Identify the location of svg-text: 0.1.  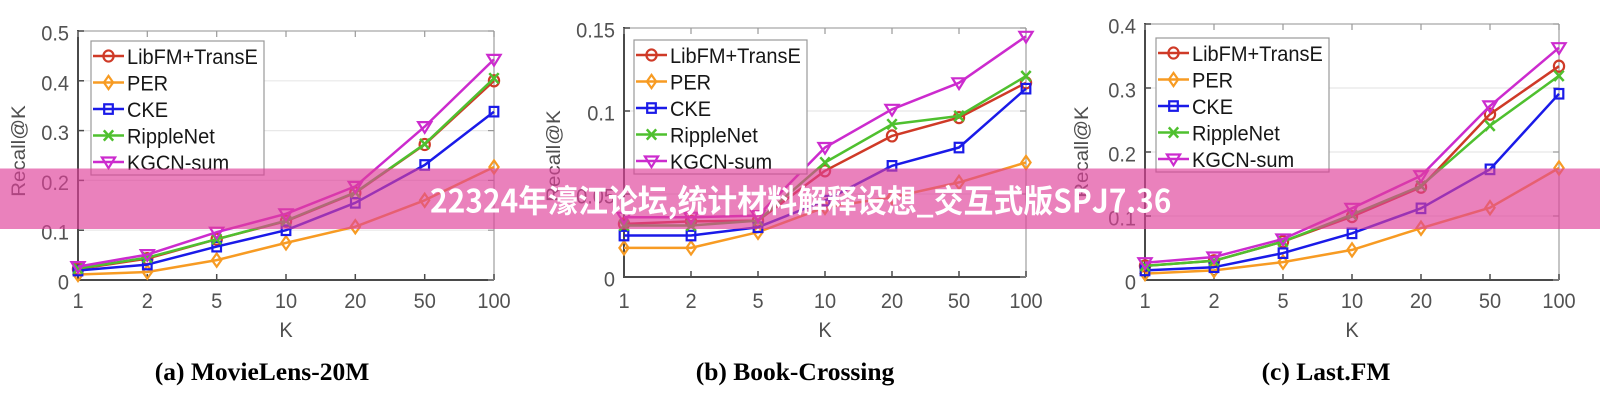
(601, 114).